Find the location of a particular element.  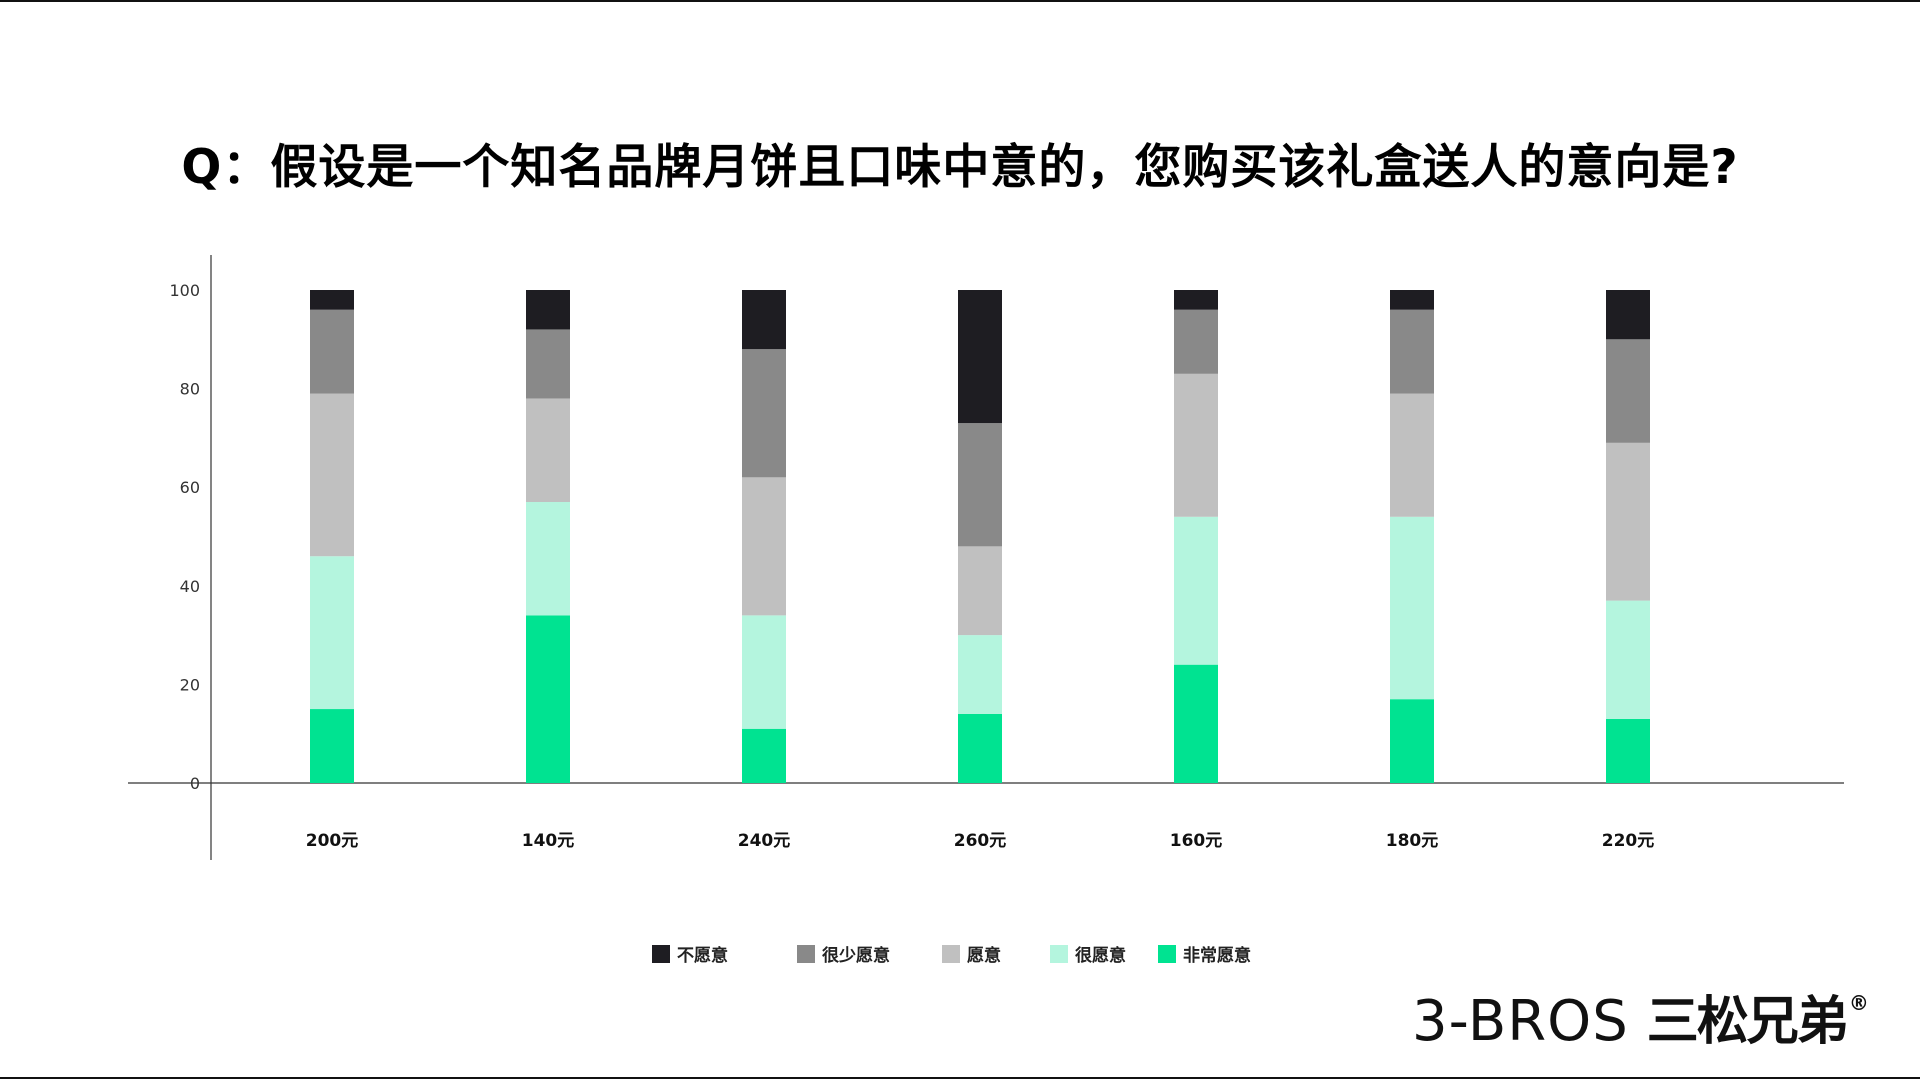

brand-logo: 3-BROS 三松兄弟 ® is located at coordinates (1640, 1027).